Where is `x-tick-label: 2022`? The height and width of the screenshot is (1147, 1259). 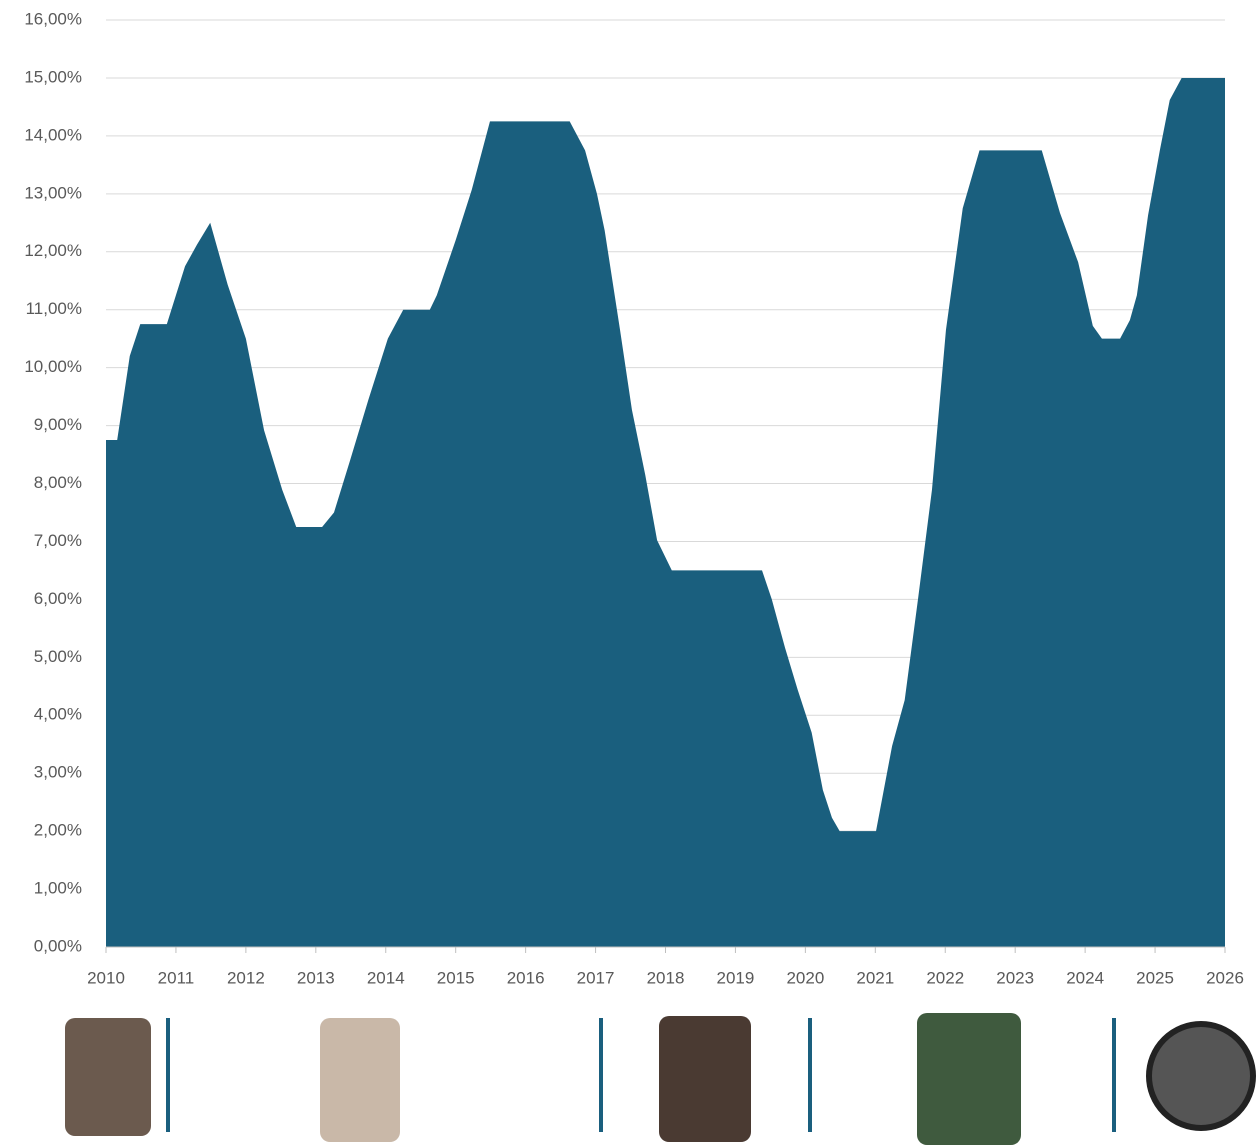 x-tick-label: 2022 is located at coordinates (945, 977).